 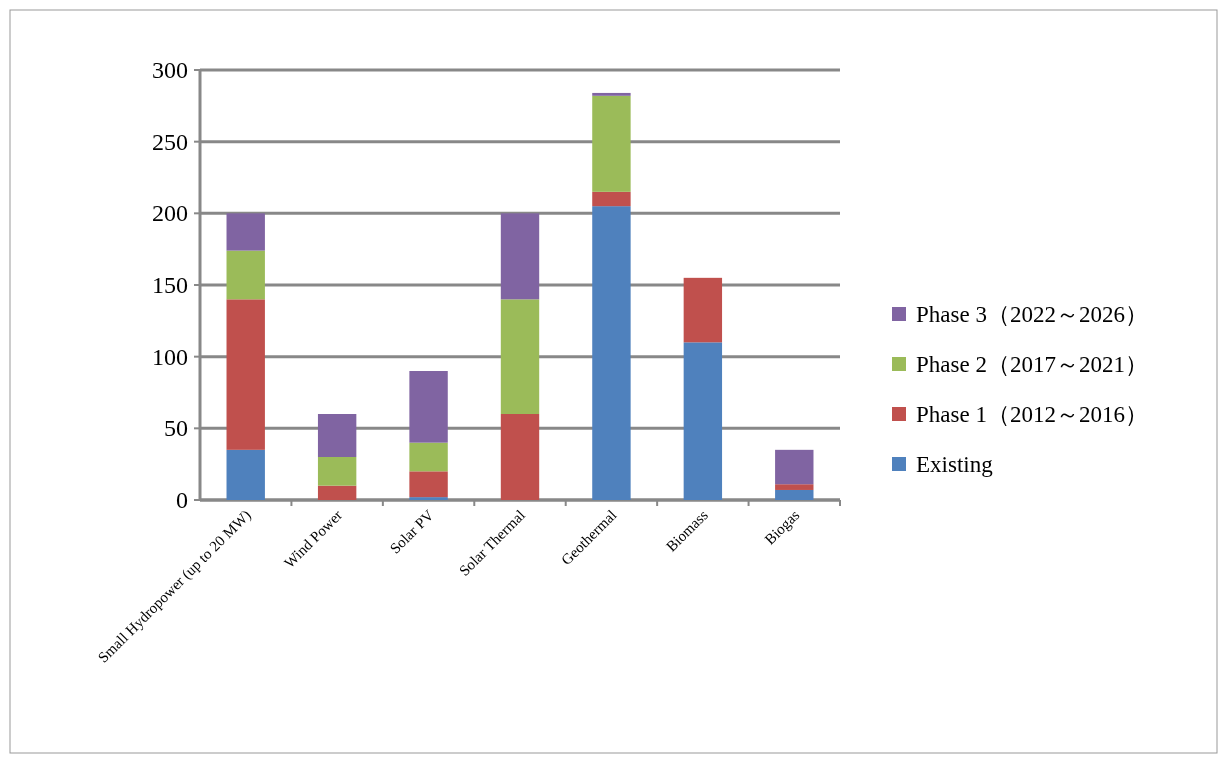 What do you see at coordinates (170, 356) in the screenshot?
I see `y-tick-label: 100` at bounding box center [170, 356].